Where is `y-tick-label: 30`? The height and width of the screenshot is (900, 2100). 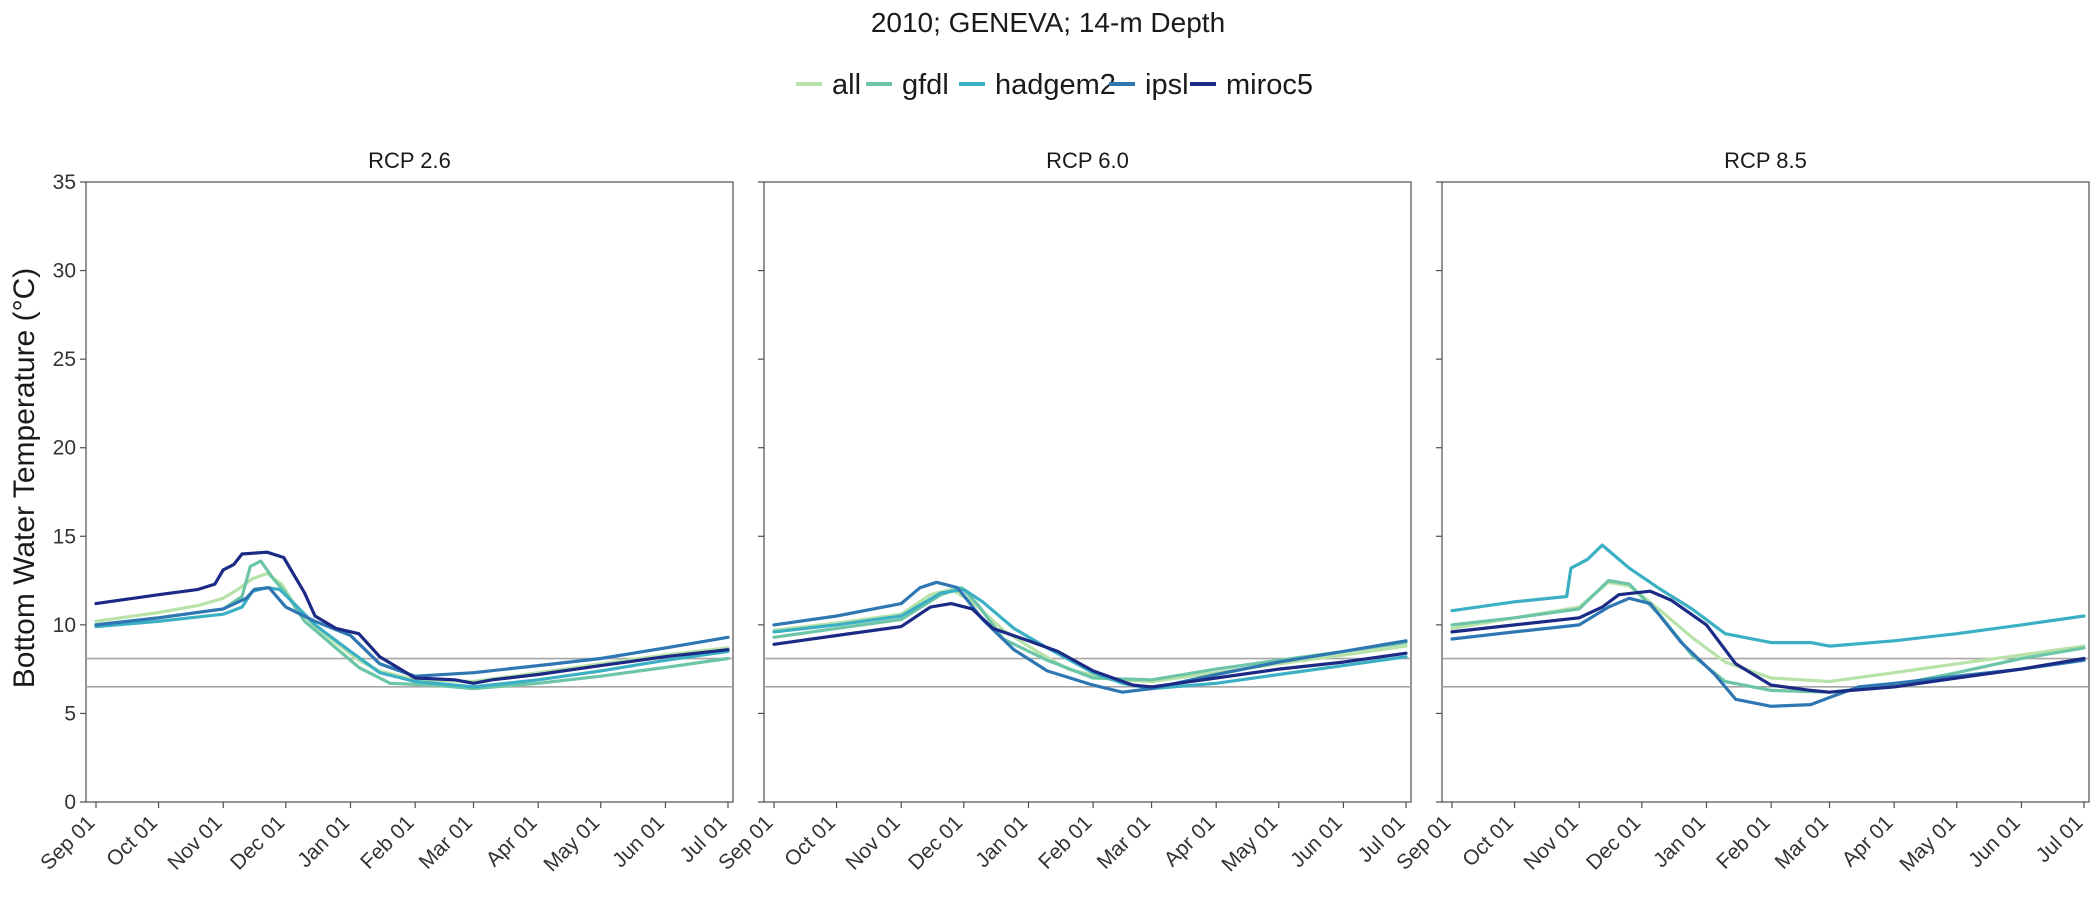 y-tick-label: 30 is located at coordinates (64, 271).